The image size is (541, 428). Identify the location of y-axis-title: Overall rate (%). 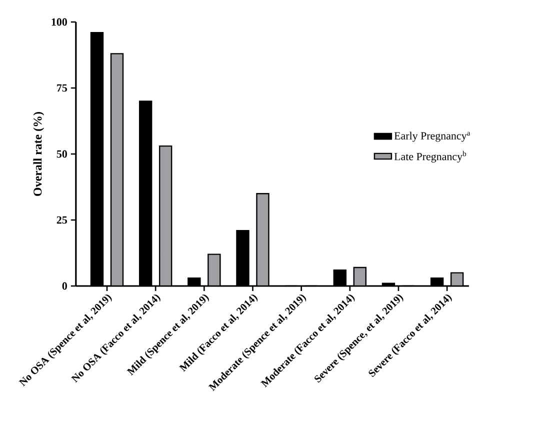
(38, 154).